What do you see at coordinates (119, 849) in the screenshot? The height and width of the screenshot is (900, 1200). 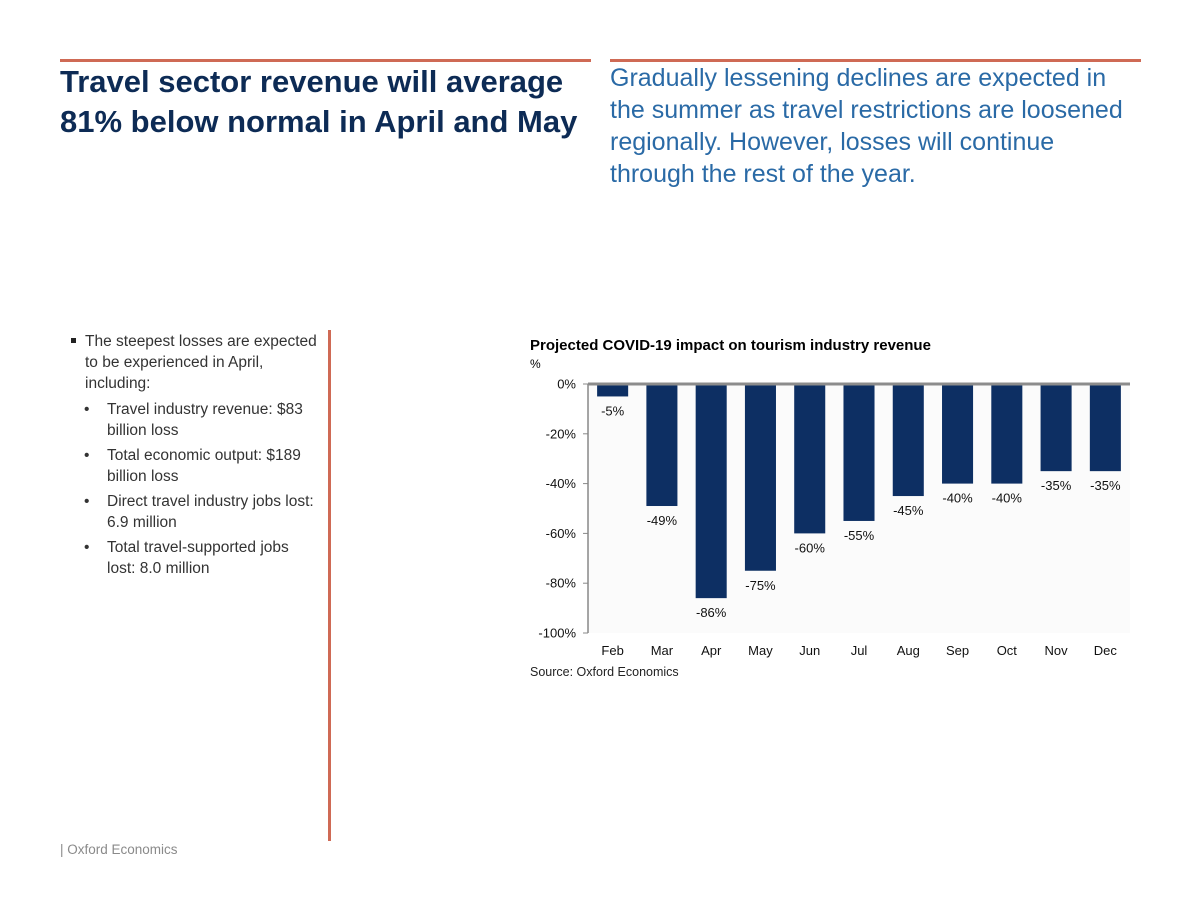 I see `footer-brand: | Oxford Economics` at bounding box center [119, 849].